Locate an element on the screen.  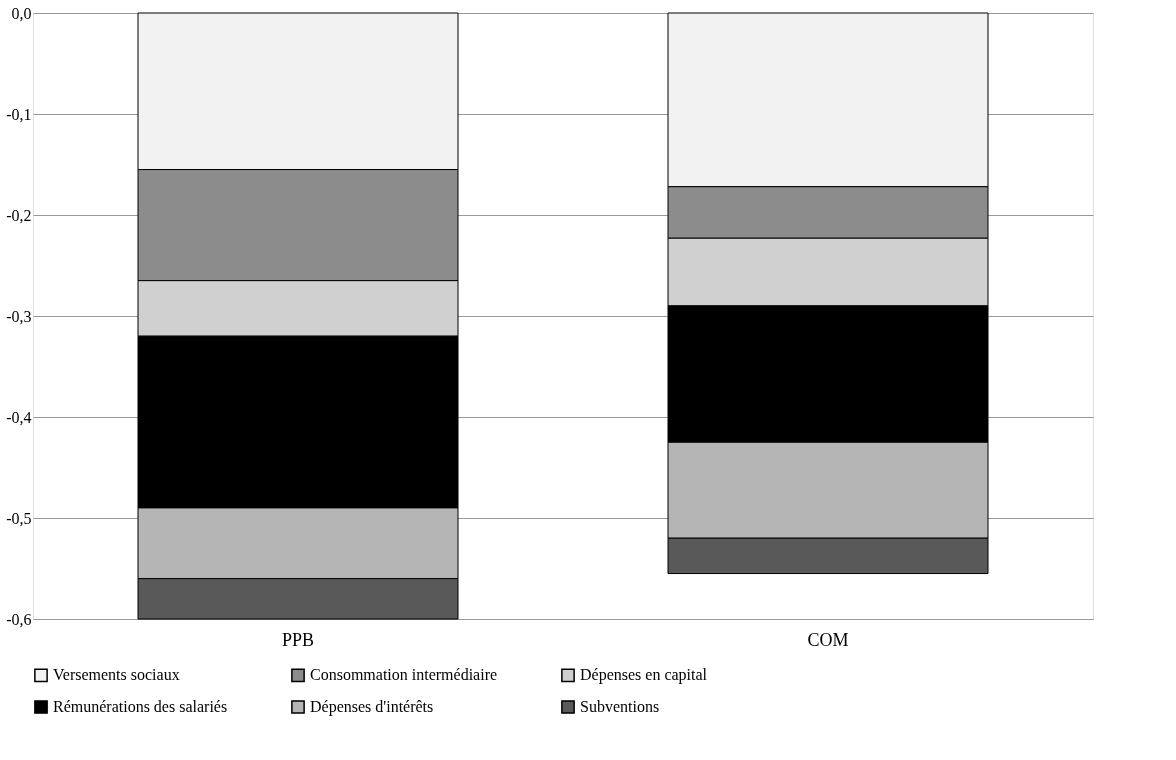
legend-label: Dépenses d'intérêts is located at coordinates (372, 707).